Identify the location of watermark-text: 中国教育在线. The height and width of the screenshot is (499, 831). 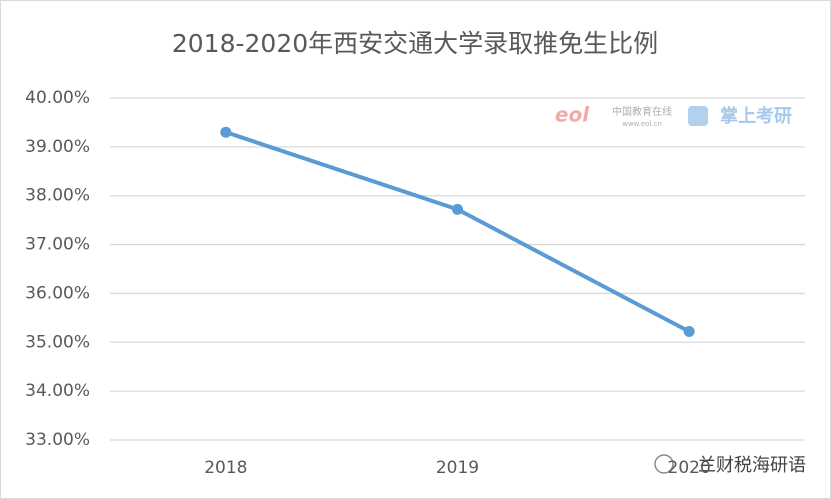
(642, 111).